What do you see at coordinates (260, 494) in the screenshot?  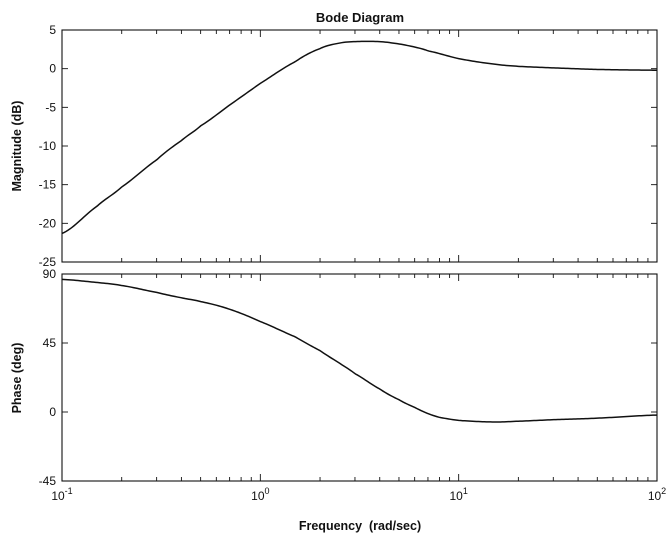 I see `x-tick-label: 10⁰` at bounding box center [260, 494].